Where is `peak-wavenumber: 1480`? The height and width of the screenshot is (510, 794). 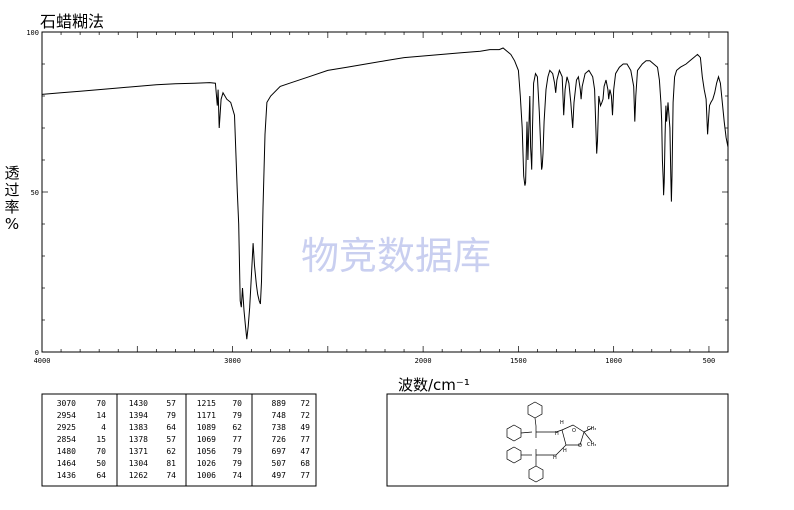
peak-wavenumber: 1480 is located at coordinates (66, 451).